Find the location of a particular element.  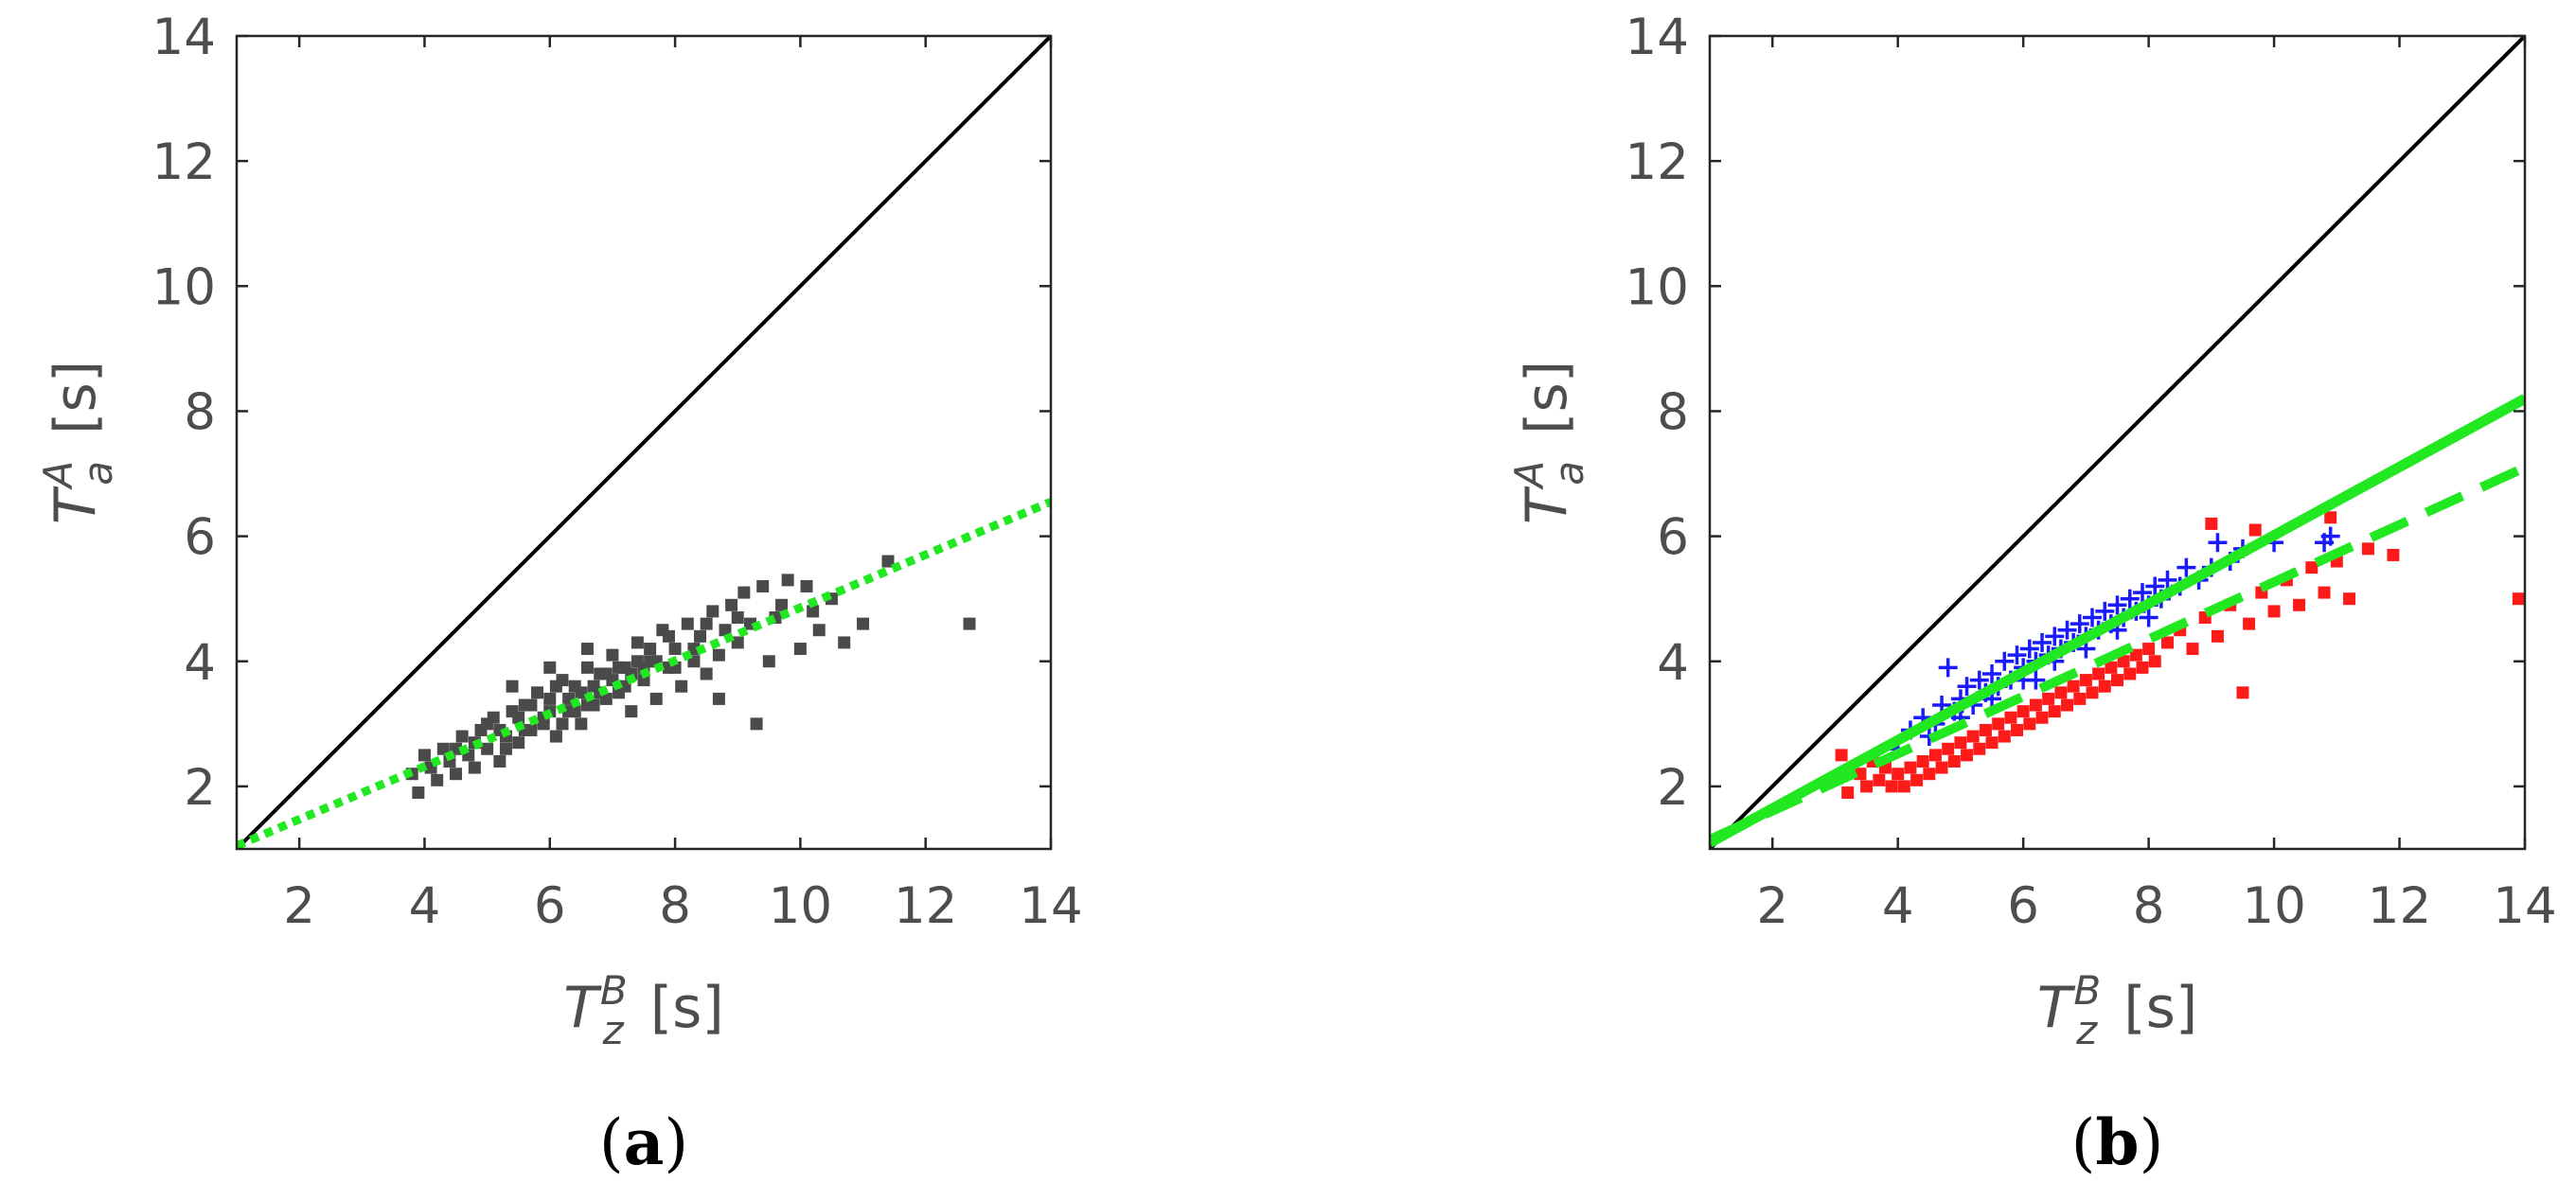

x-axis-label-subscript: z is located at coordinates (2087, 1030).